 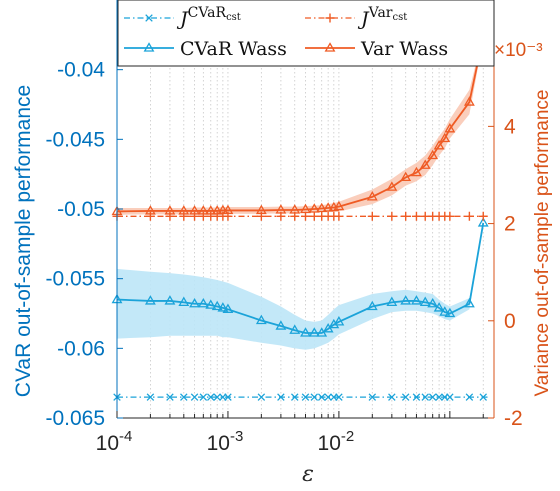 I want to click on legend-box, so click(x=306, y=33).